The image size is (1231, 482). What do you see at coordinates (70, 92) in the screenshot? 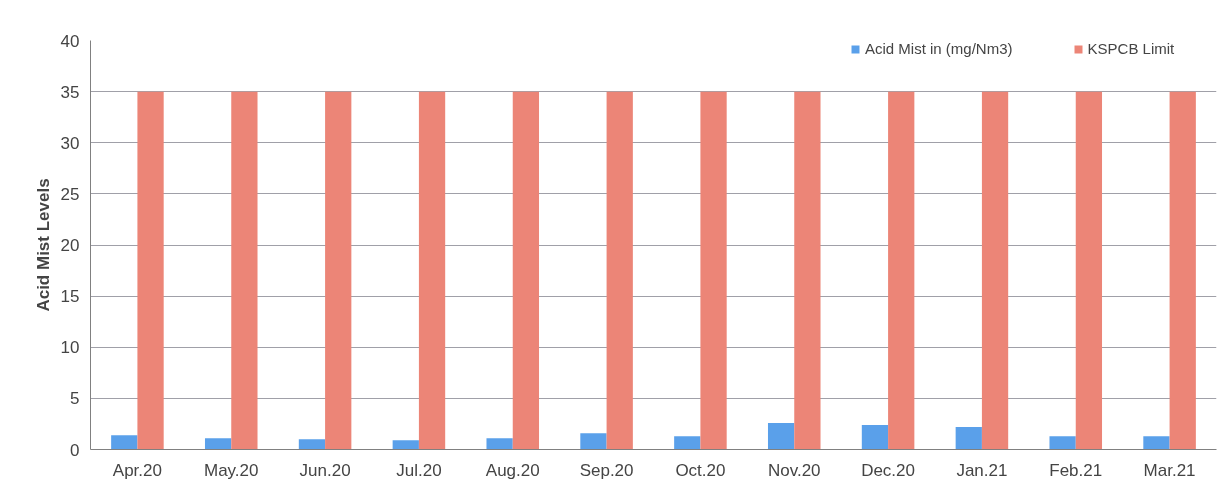
I see `y-tick-label: 35` at bounding box center [70, 92].